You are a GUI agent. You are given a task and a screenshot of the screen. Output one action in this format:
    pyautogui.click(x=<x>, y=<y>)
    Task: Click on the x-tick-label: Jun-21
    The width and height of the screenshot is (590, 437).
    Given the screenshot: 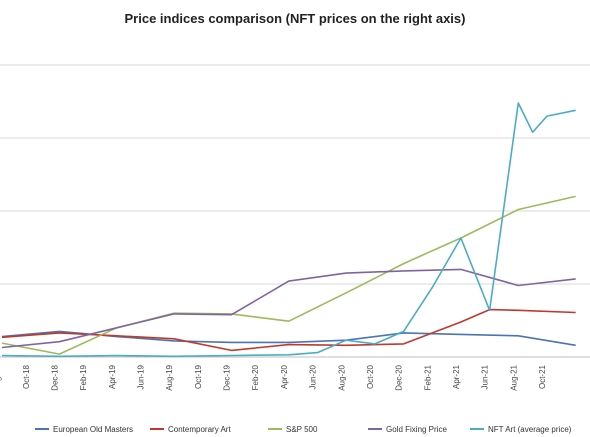 What is the action you would take?
    pyautogui.click(x=485, y=376)
    